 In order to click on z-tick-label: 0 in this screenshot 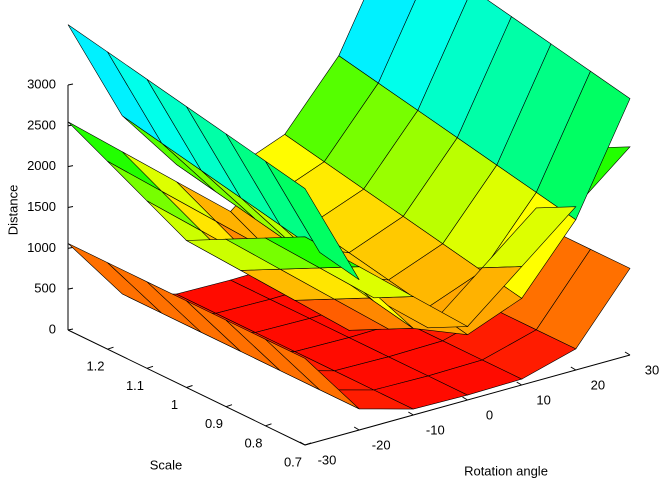, I will do `click(52, 328)`.